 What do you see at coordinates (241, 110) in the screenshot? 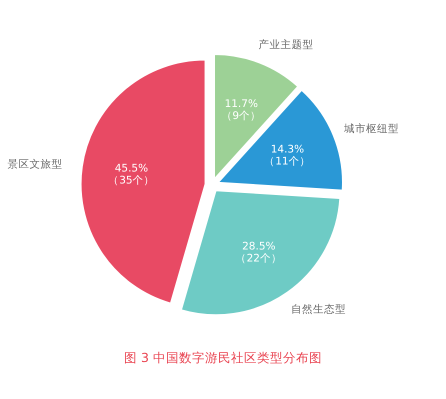
I see `data-label: 11.7% （9个）` at bounding box center [241, 110].